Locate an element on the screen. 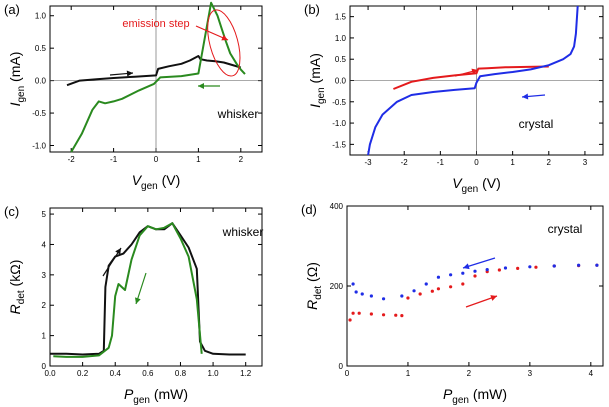 The image size is (609, 407). x-tick-label: -3 is located at coordinates (369, 162).